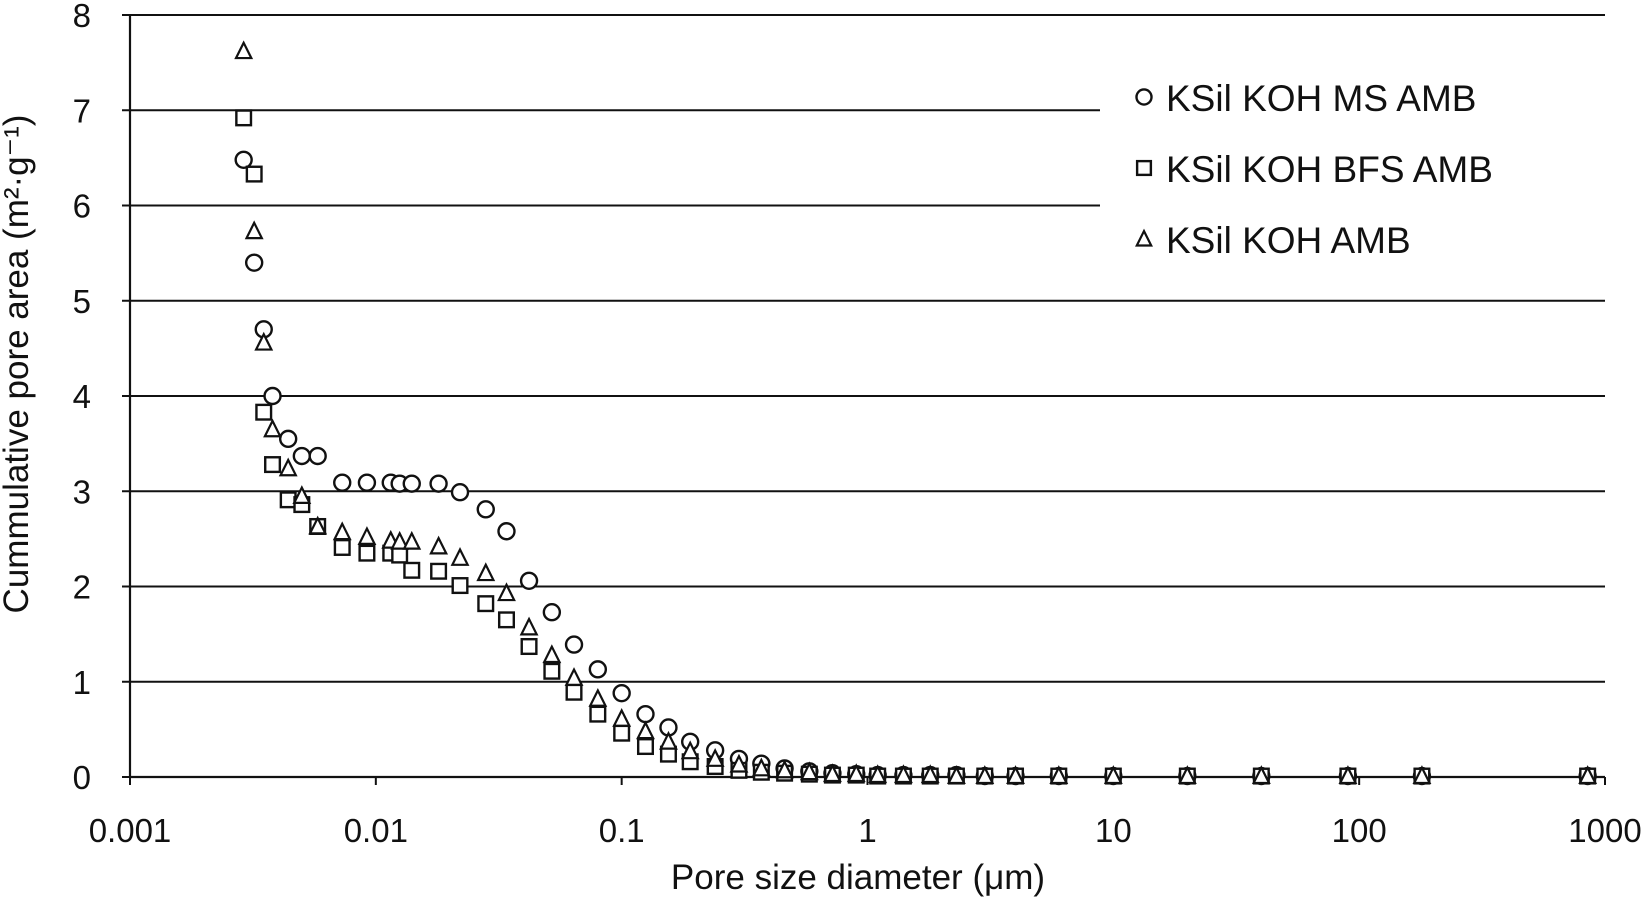 The image size is (1644, 901). Describe the element at coordinates (130, 830) in the screenshot. I see `x-tick-label: 0.001` at that location.